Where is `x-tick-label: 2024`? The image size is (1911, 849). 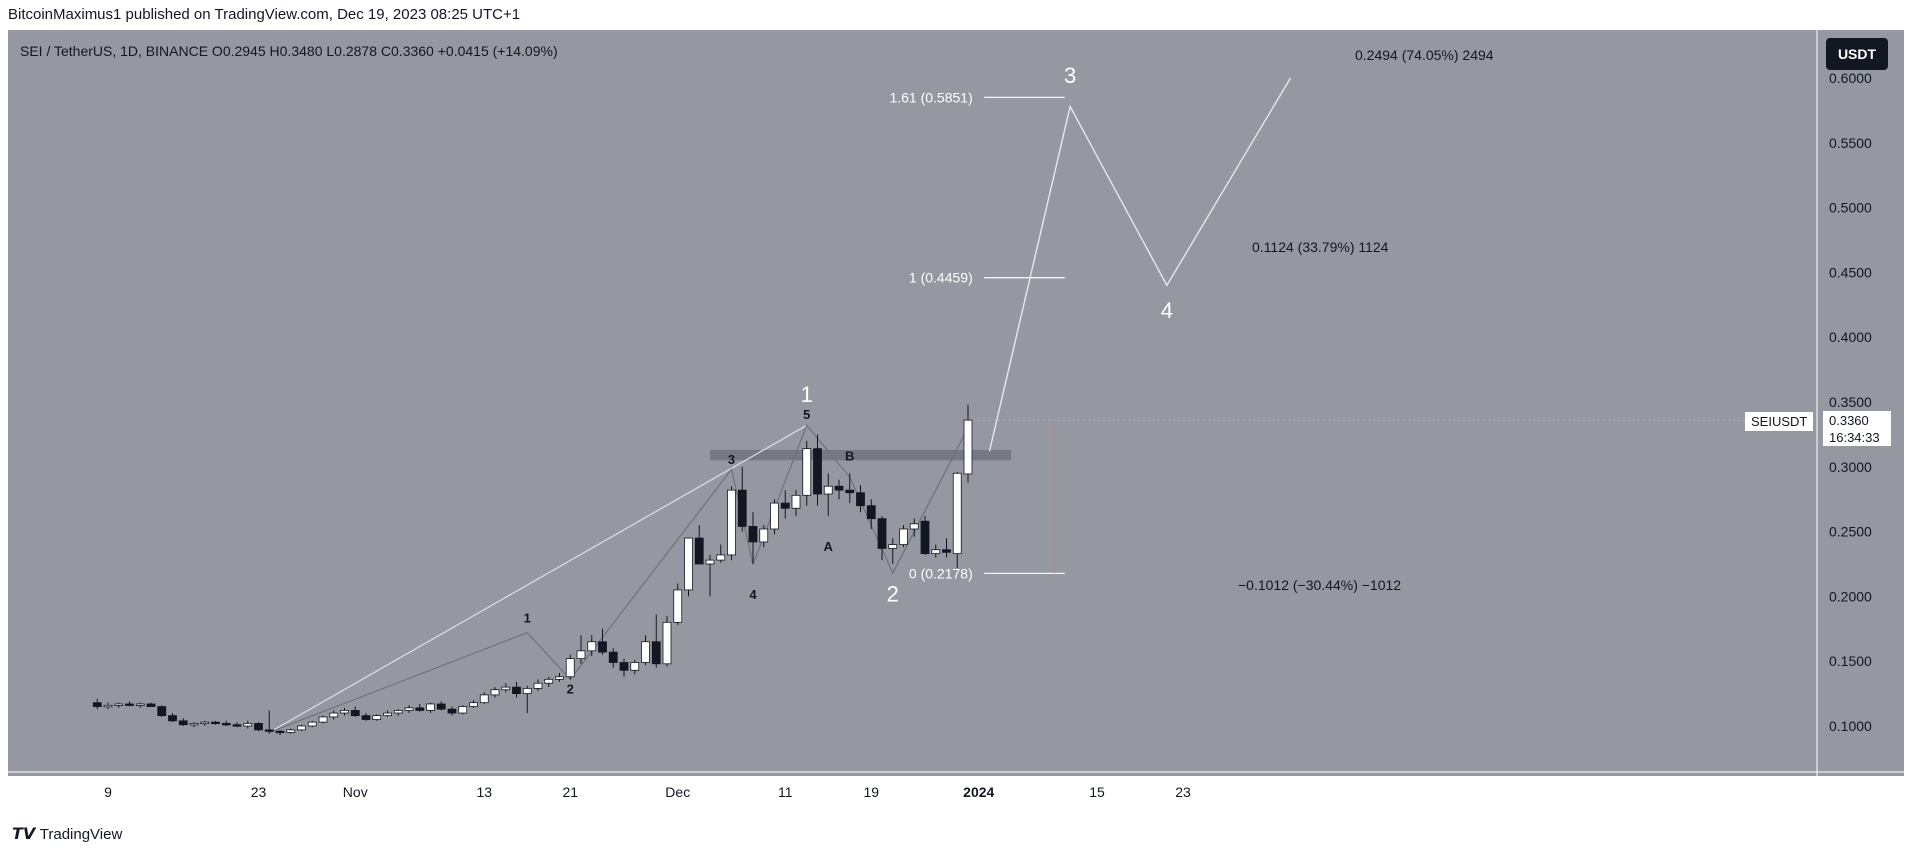
x-tick-label: 2024 is located at coordinates (978, 792).